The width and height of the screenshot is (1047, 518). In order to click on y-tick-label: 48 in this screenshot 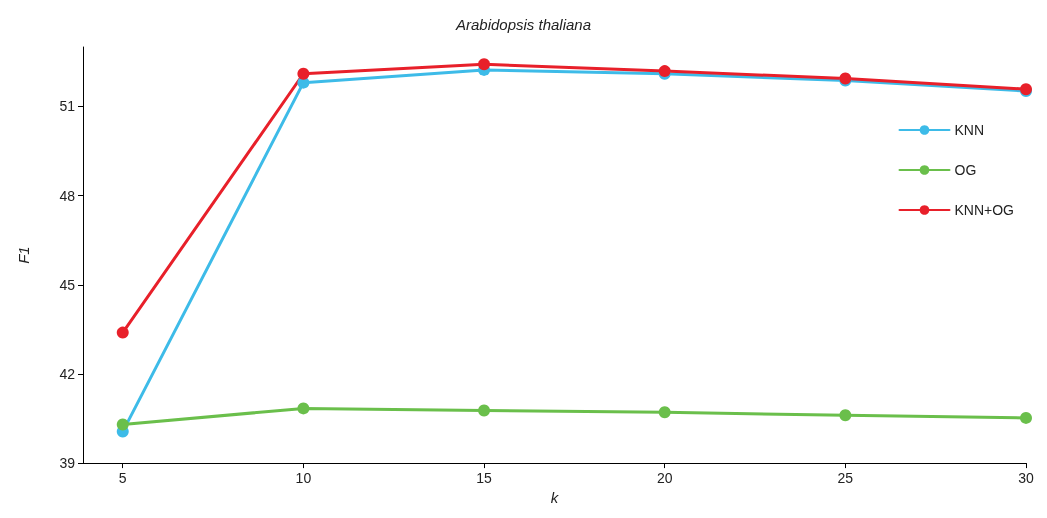, I will do `click(67, 195)`.